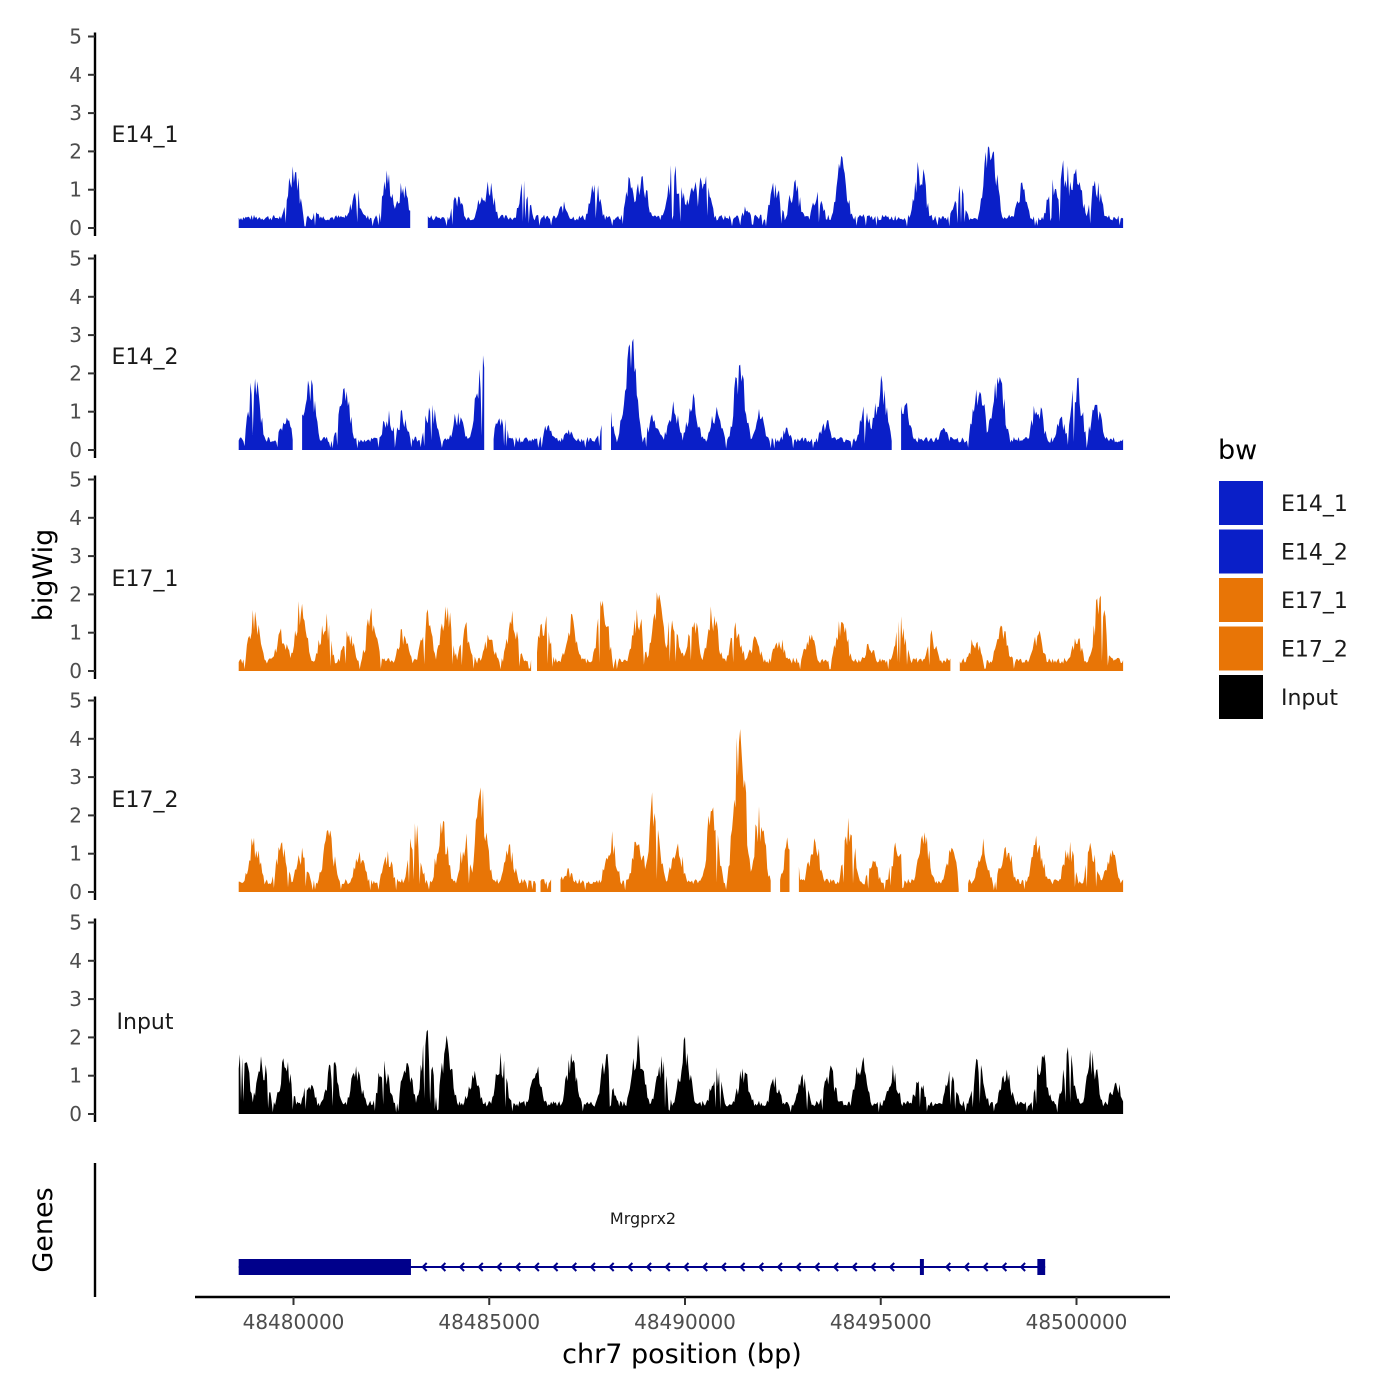 The height and width of the screenshot is (1400, 1400). I want to click on y-tick-label-E17_1: 2, so click(75, 594).